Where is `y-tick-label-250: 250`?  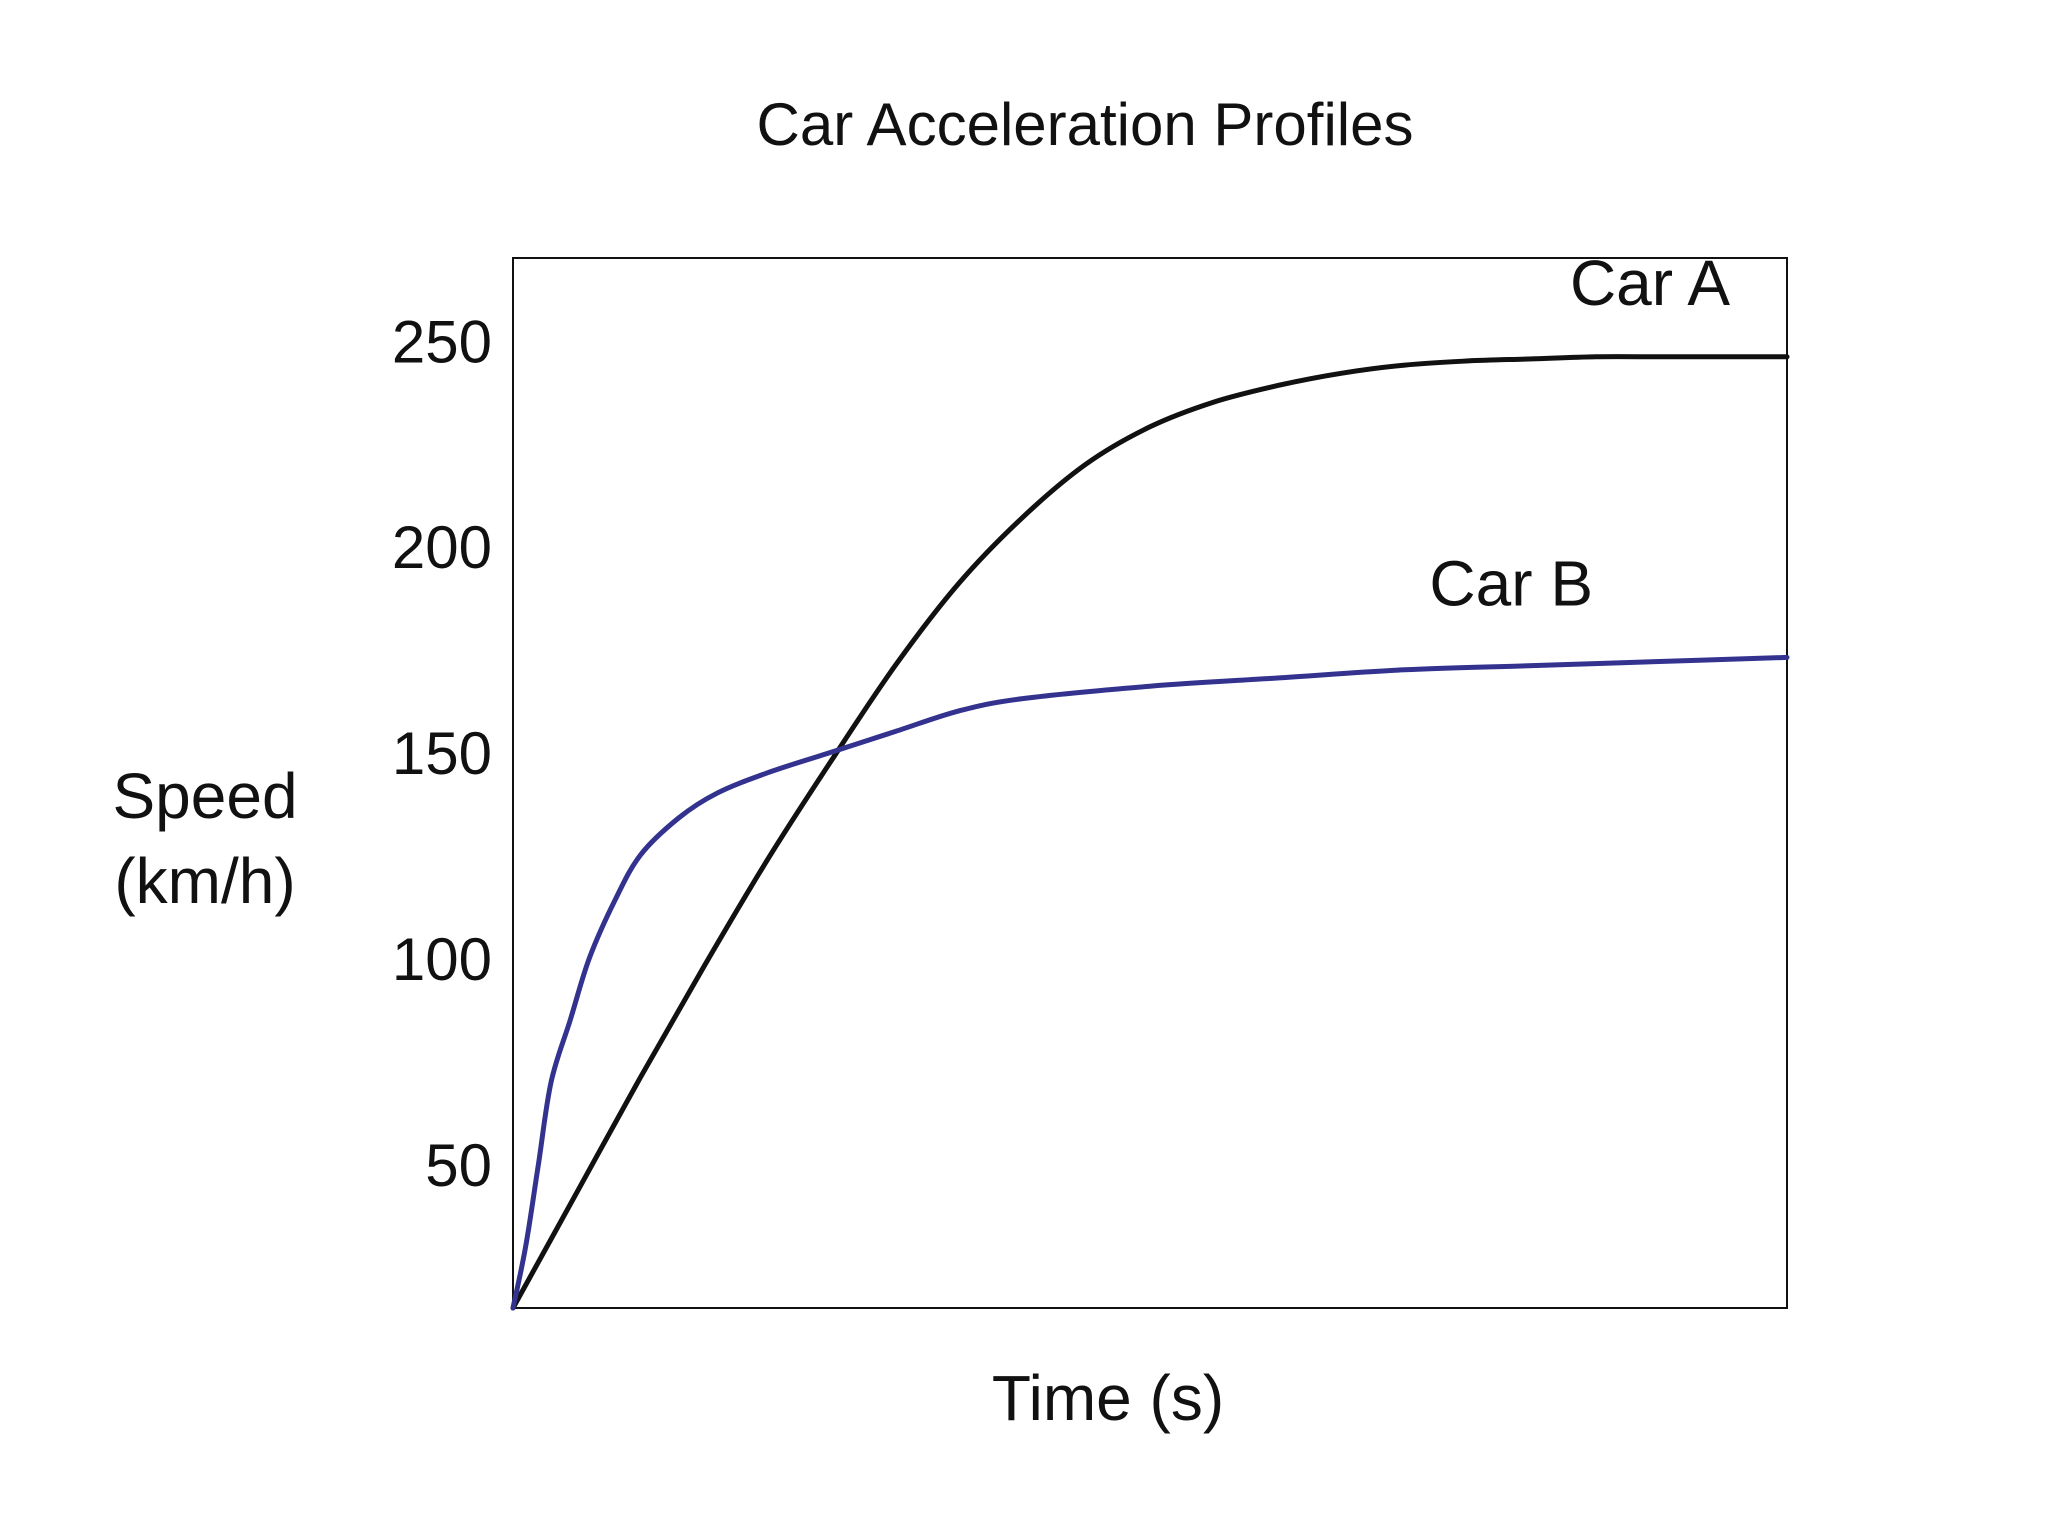 y-tick-label-250: 250 is located at coordinates (442, 341).